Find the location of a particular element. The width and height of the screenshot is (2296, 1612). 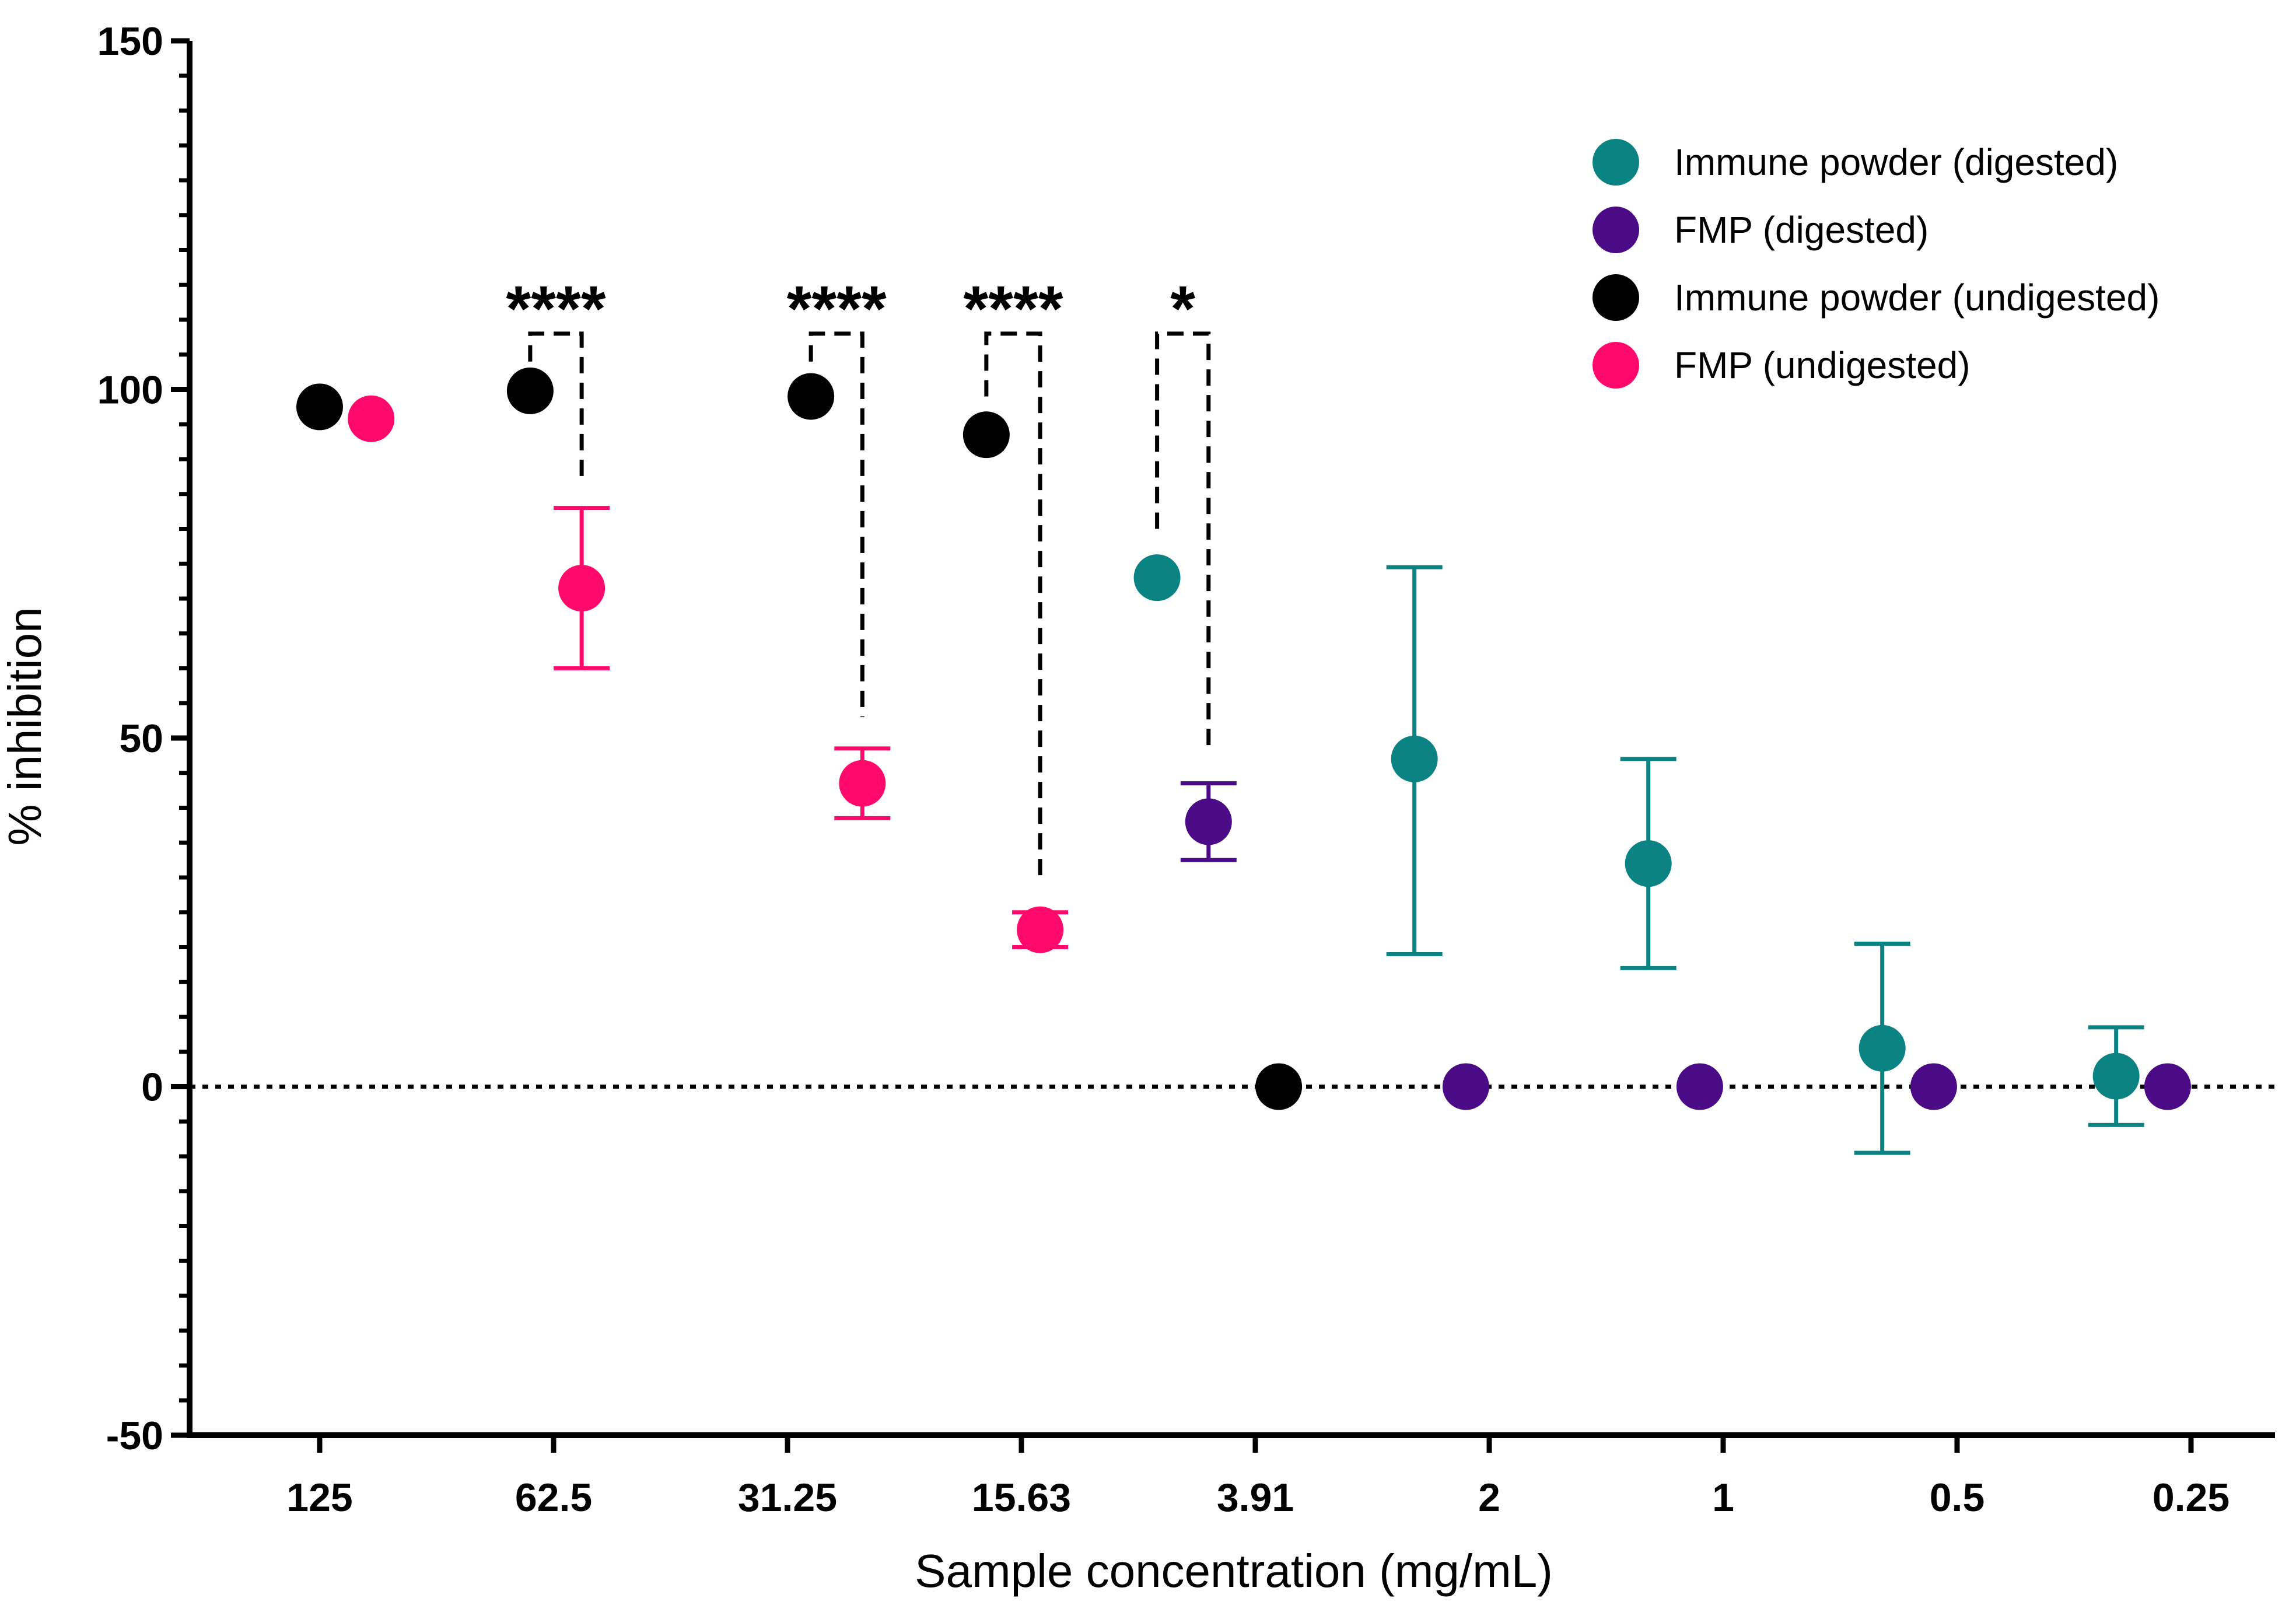

x-tick-label: 62.5 is located at coordinates (553, 1498).